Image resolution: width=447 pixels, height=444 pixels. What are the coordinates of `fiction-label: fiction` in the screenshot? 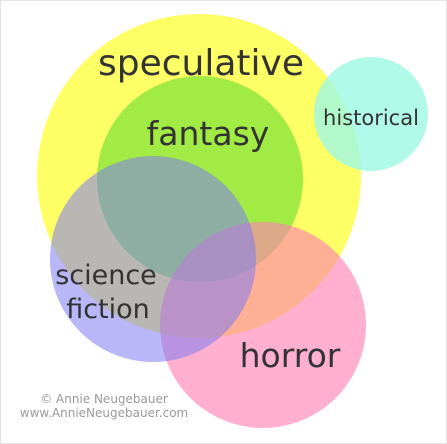 It's located at (108, 309).